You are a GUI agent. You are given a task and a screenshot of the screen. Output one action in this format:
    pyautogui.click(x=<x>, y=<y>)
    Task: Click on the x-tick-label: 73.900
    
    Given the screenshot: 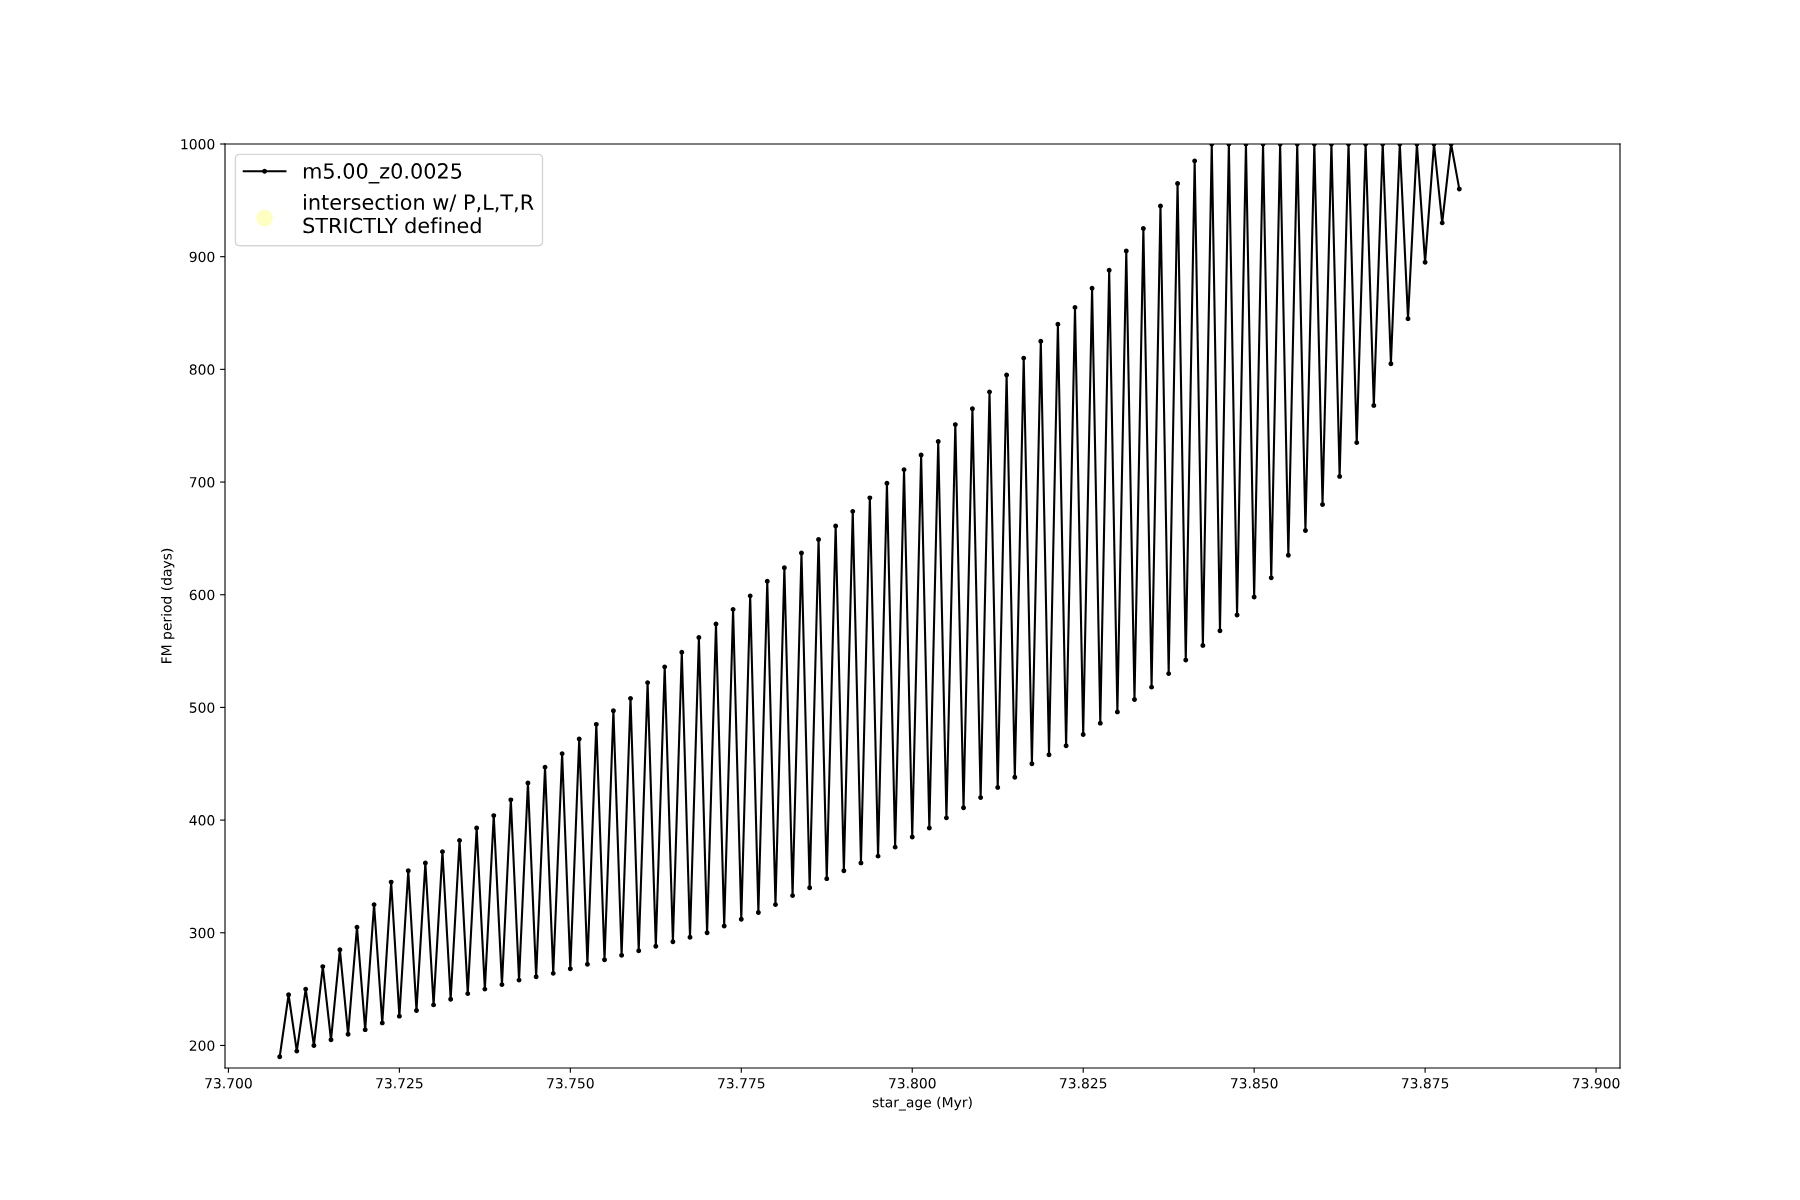 What is the action you would take?
    pyautogui.click(x=1596, y=1083)
    